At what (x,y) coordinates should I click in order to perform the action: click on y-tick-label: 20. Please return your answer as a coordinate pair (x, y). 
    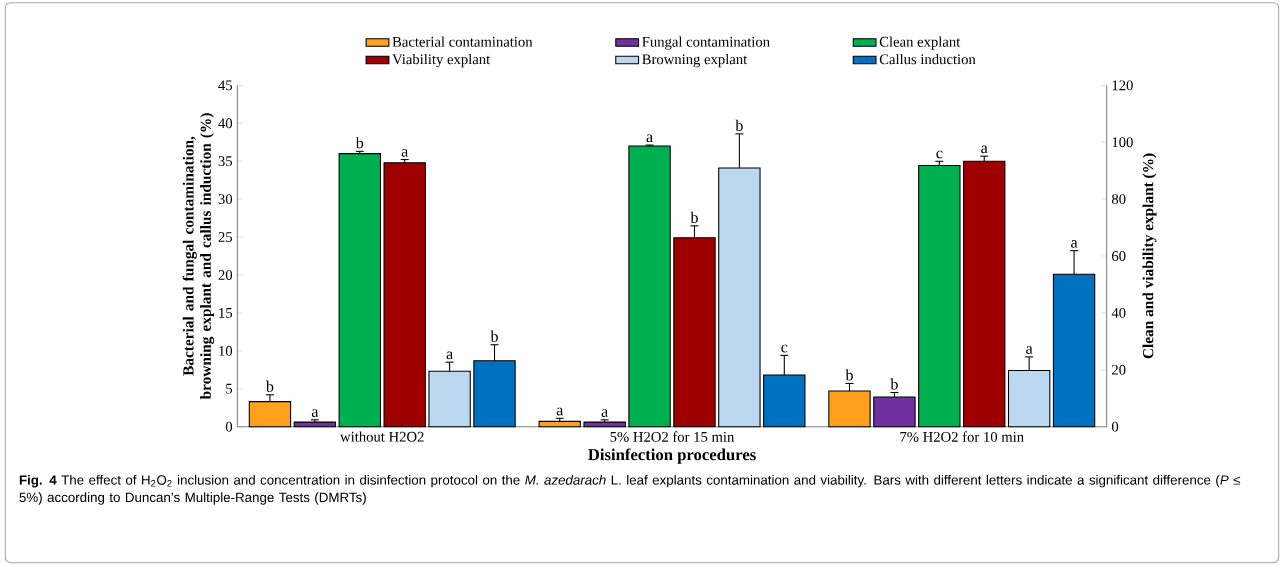
    Looking at the image, I should click on (225, 274).